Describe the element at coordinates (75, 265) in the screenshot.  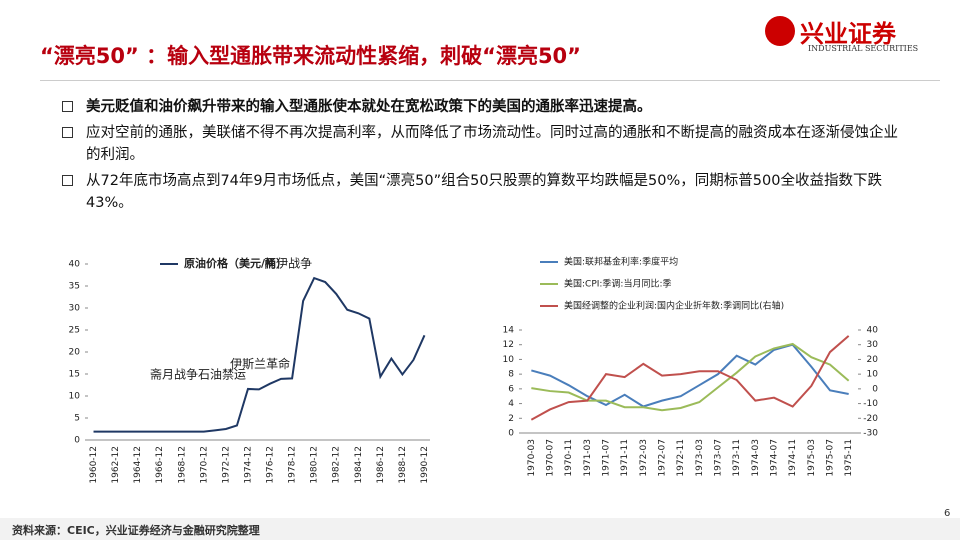
I see `y-tick-label: 40` at that location.